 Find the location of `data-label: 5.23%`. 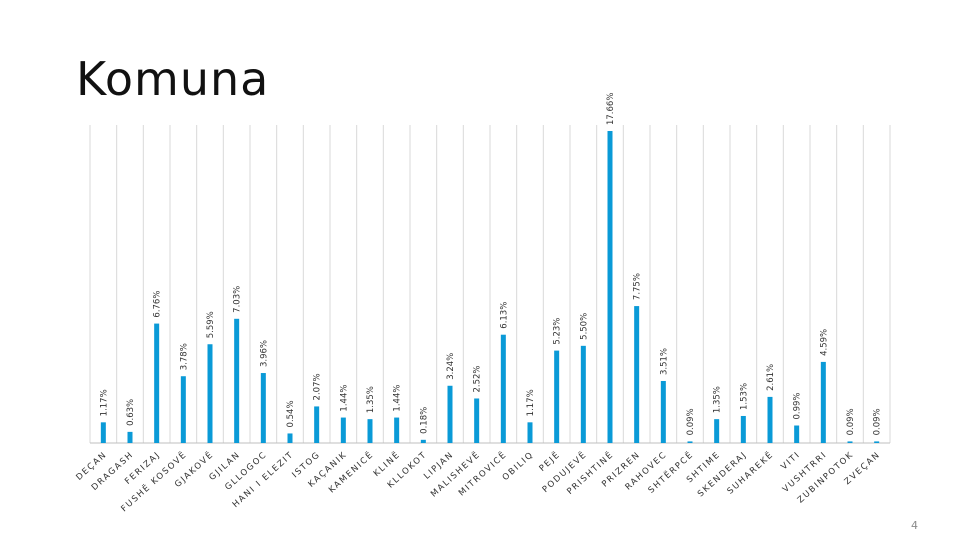

data-label: 5.23% is located at coordinates (558, 331).